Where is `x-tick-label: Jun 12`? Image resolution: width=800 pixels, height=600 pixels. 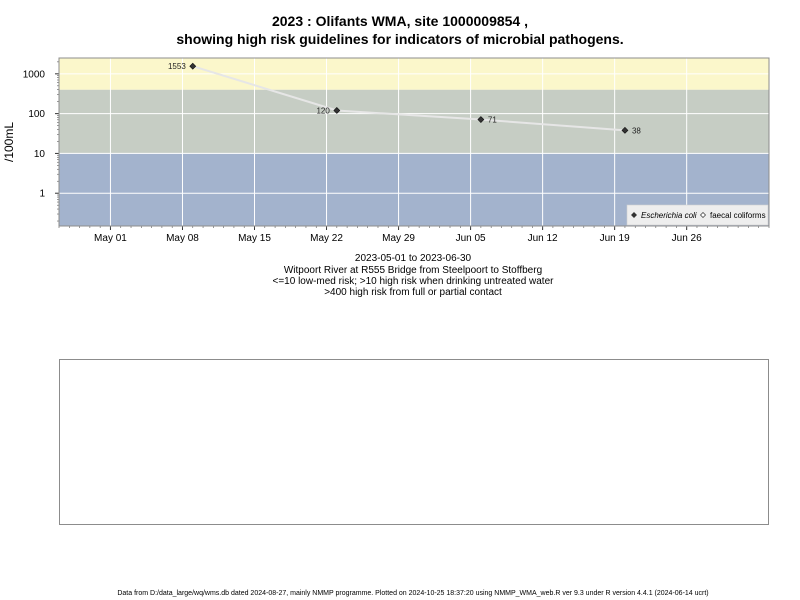
x-tick-label: Jun 12 is located at coordinates (543, 238).